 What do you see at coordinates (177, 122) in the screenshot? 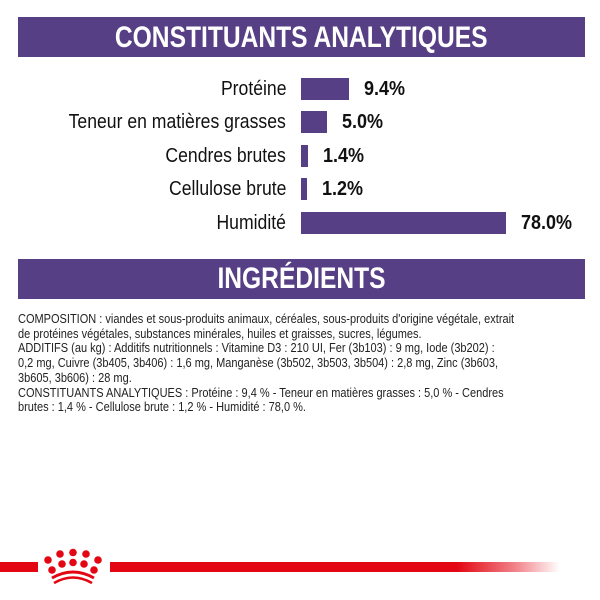
I see `category-label: Teneur en matières grasses` at bounding box center [177, 122].